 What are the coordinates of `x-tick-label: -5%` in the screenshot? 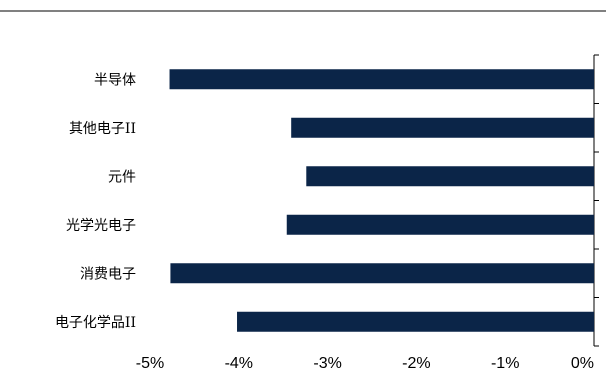 It's located at (150, 363).